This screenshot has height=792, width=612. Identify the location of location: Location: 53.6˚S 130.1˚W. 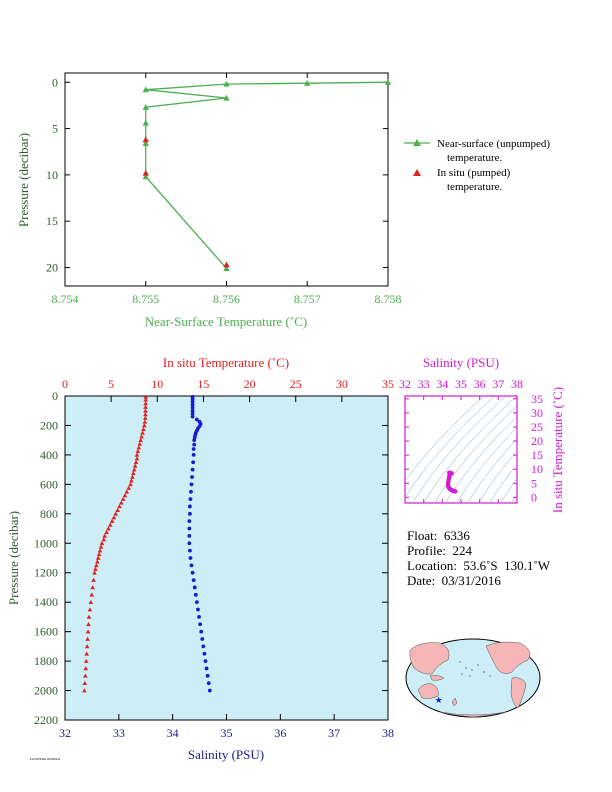
(478, 565).